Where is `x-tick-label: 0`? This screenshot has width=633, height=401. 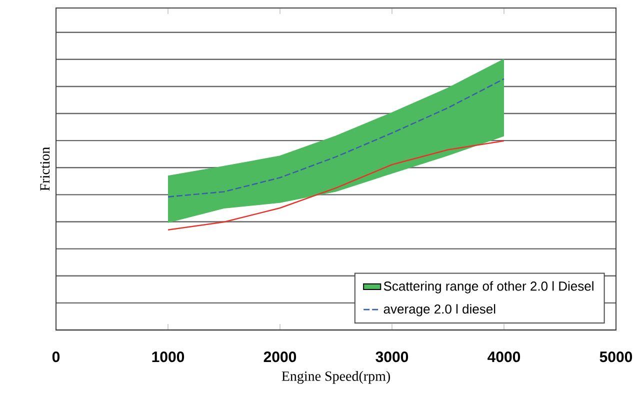 x-tick-label: 0 is located at coordinates (56, 357).